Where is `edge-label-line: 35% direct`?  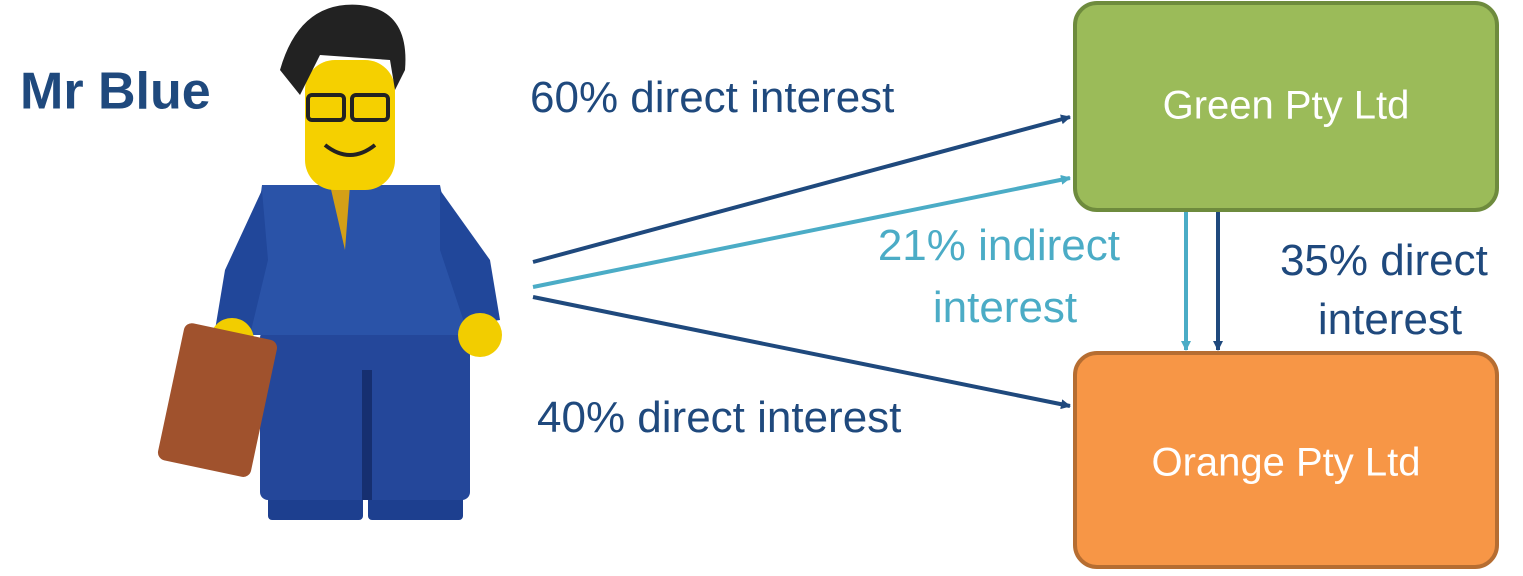
edge-label-line: 35% direct is located at coordinates (1384, 260).